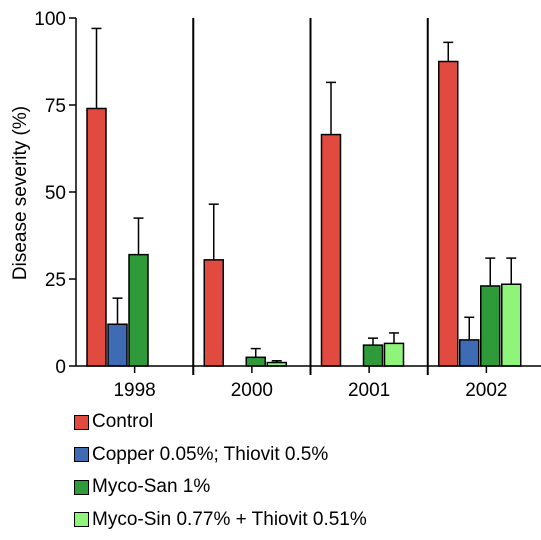  I want to click on y-tick-label: 50, so click(55, 193).